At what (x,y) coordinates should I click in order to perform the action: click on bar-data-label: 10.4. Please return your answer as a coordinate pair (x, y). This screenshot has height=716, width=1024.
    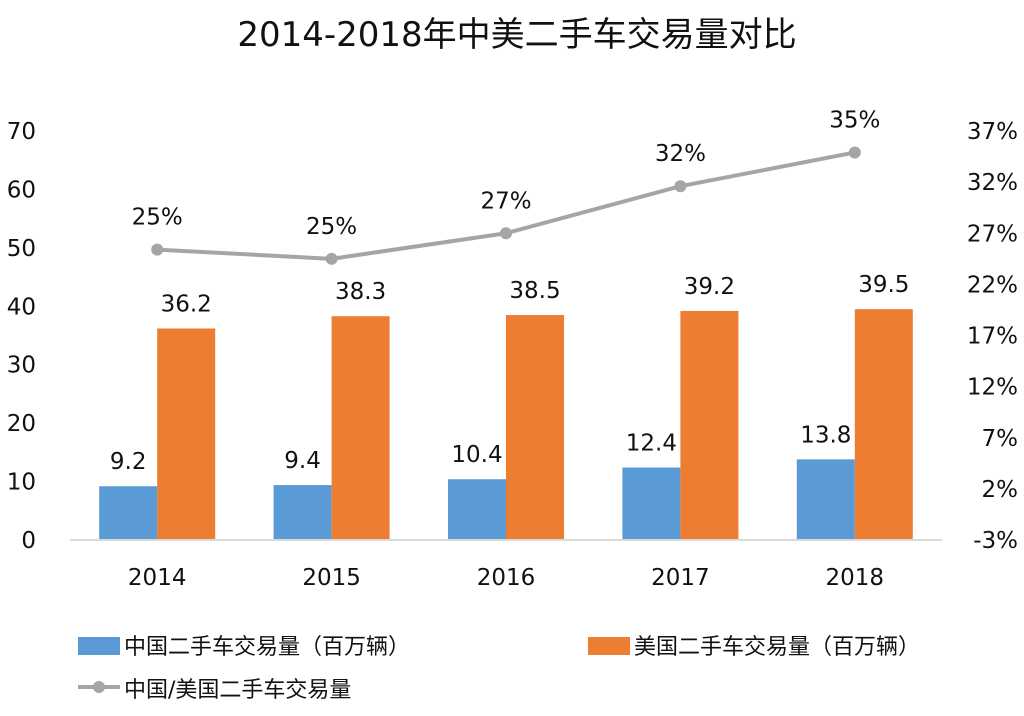
    Looking at the image, I should click on (476, 455).